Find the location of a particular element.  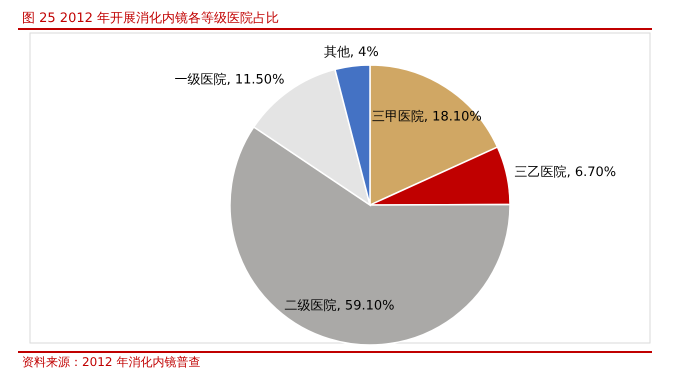

slice-label: 三乙医院, 6.70% is located at coordinates (565, 172).